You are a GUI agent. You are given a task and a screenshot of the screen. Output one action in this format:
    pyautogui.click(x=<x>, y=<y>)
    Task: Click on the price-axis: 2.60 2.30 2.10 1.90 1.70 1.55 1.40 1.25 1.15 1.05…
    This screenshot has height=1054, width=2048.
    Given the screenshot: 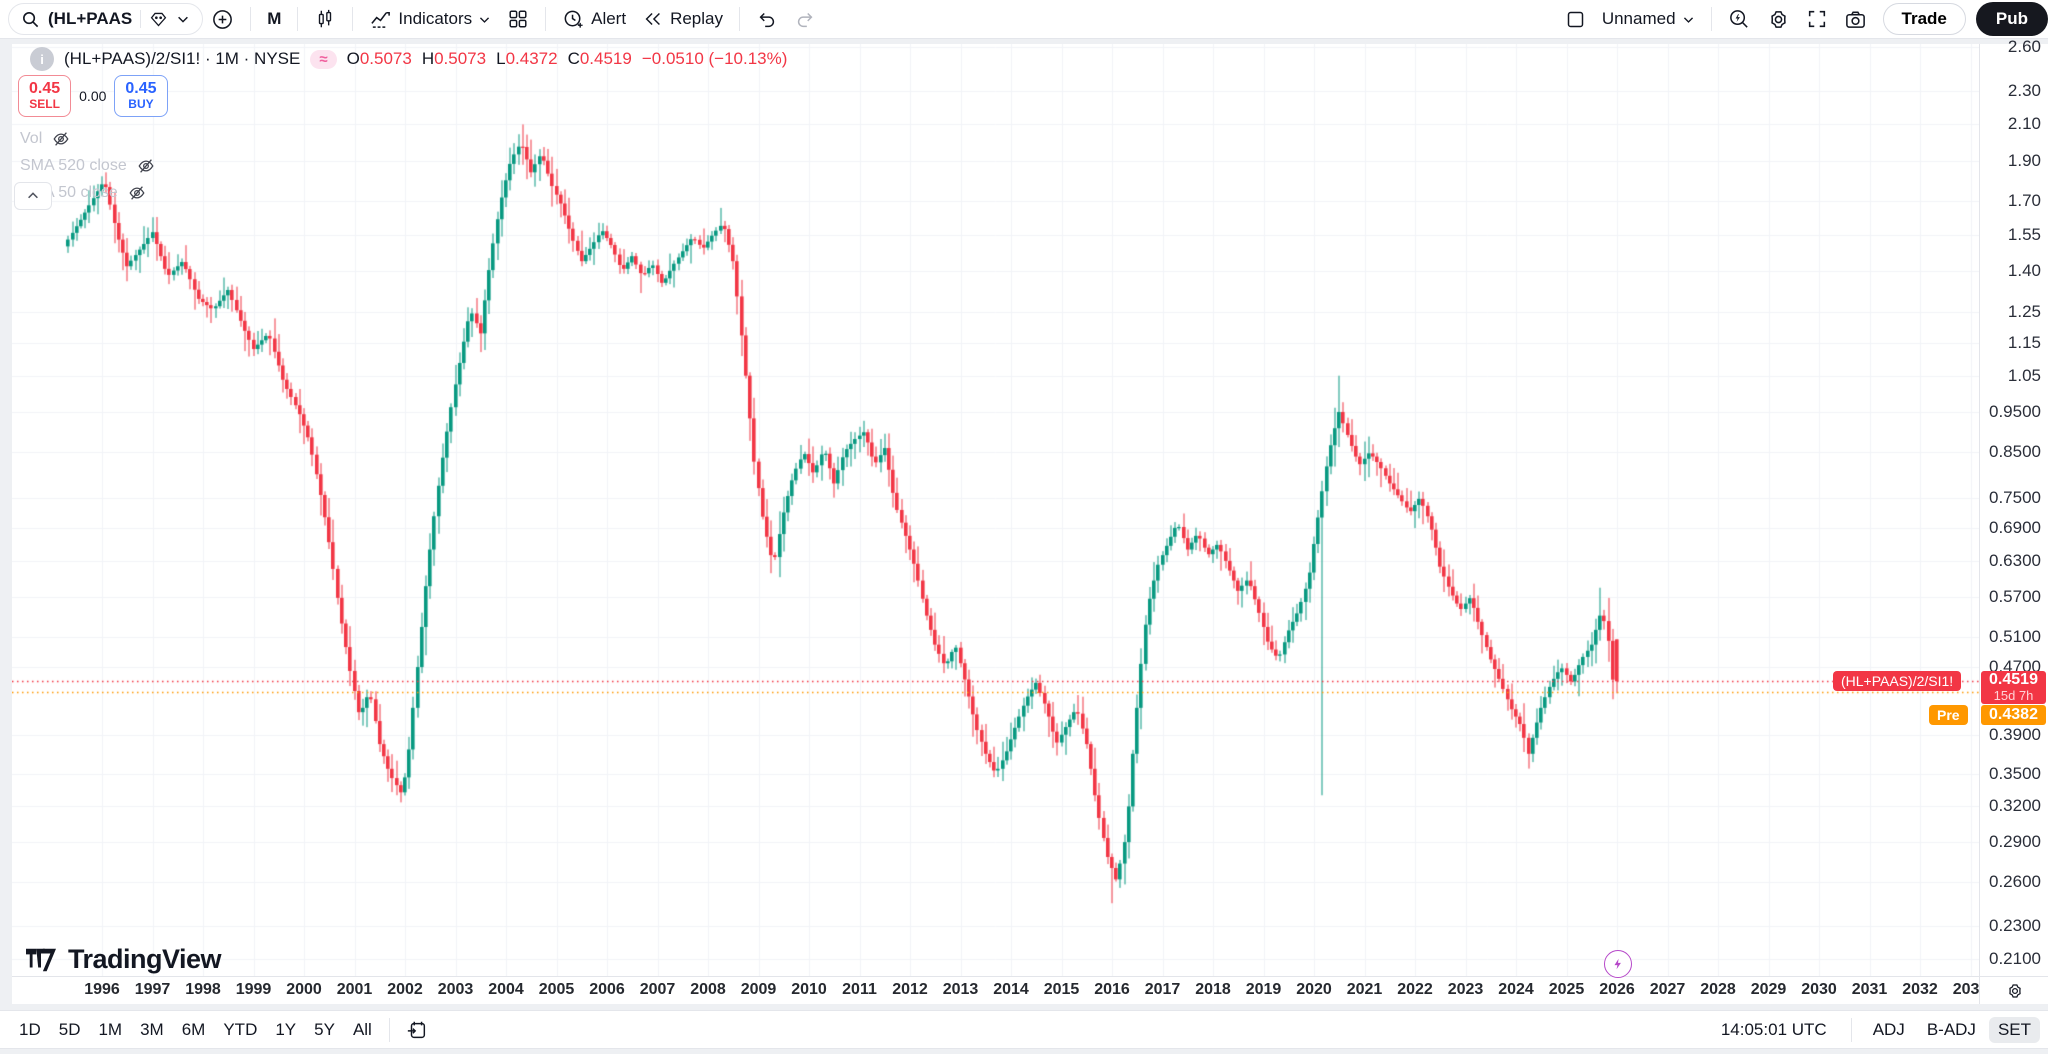 What is the action you would take?
    pyautogui.click(x=2013, y=506)
    